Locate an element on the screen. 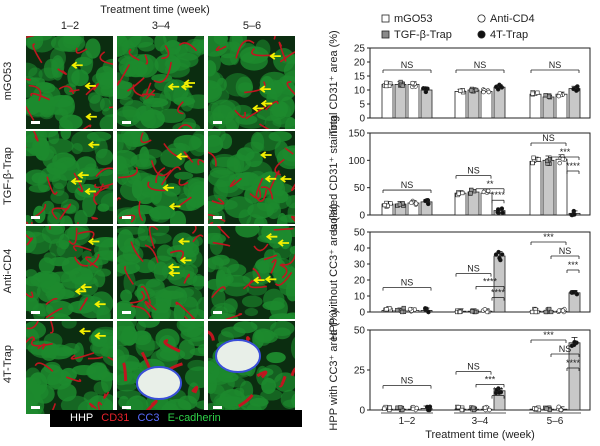 The image size is (600, 446). stain-legend-ecadherin: E-cadherin is located at coordinates (194, 418).